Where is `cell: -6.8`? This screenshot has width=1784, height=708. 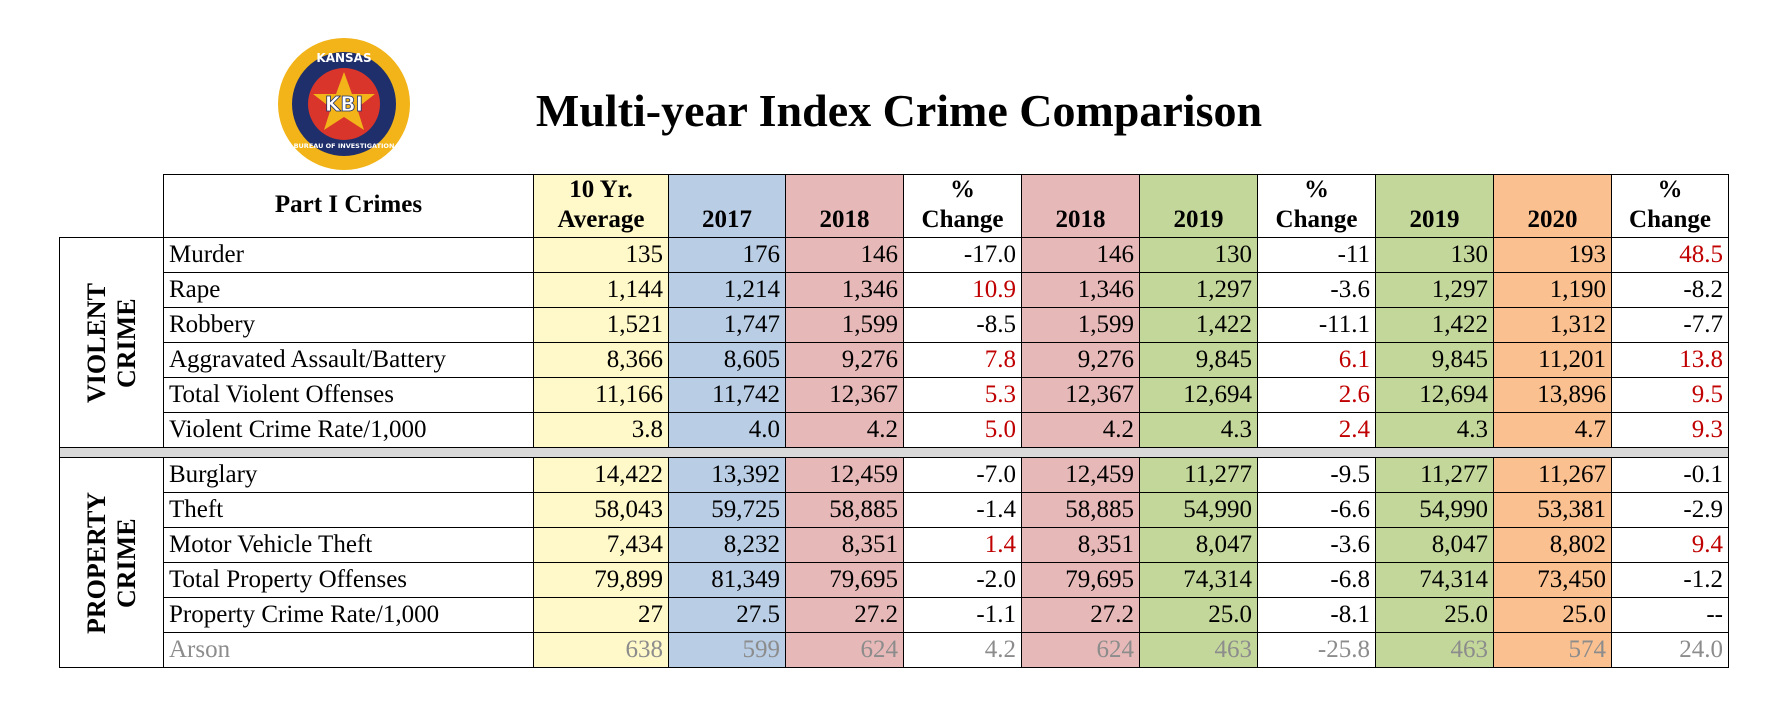
cell: -6.8 is located at coordinates (1316, 580).